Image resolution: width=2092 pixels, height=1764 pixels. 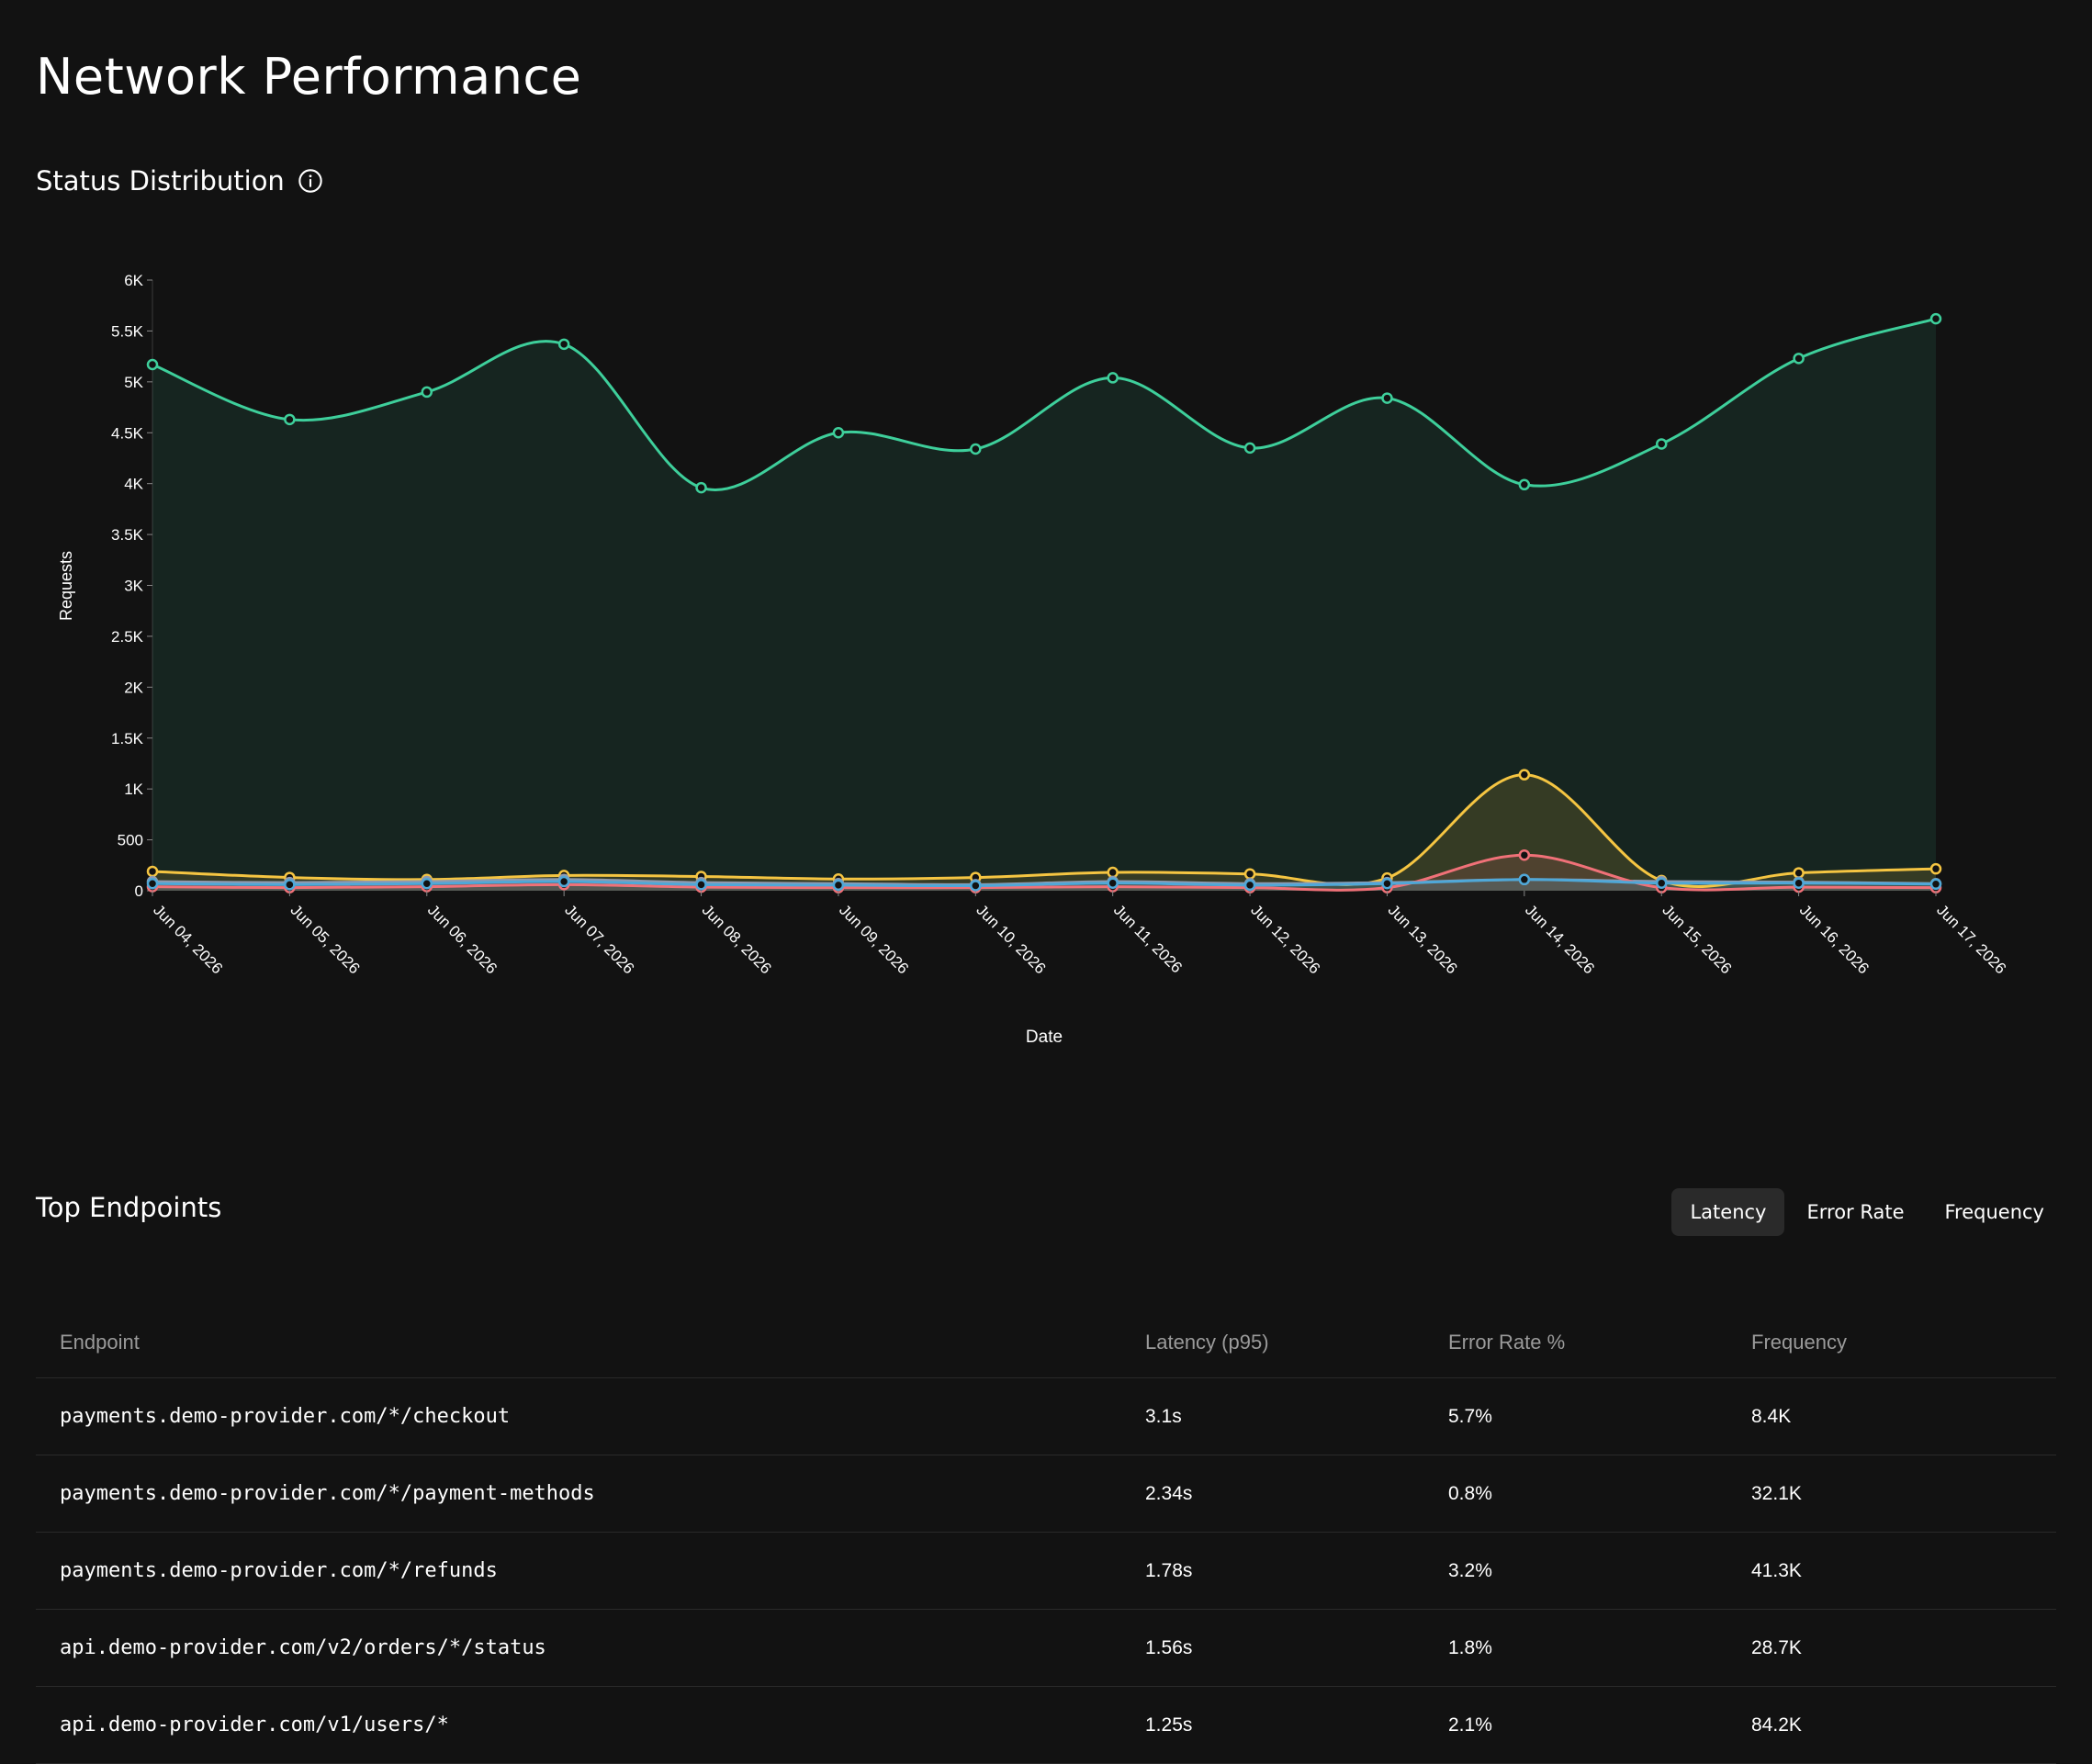 What do you see at coordinates (462, 939) in the screenshot?
I see `x-tick-label: Jun 06, 2026` at bounding box center [462, 939].